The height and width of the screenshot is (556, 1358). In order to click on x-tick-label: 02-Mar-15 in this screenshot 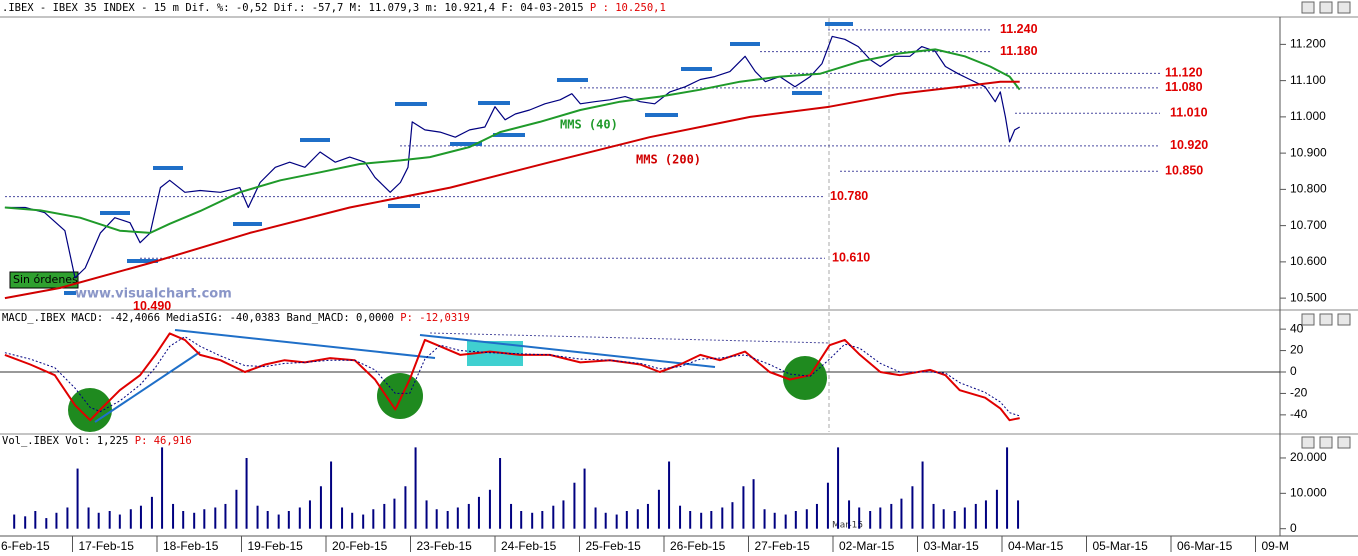, I will do `click(867, 546)`.